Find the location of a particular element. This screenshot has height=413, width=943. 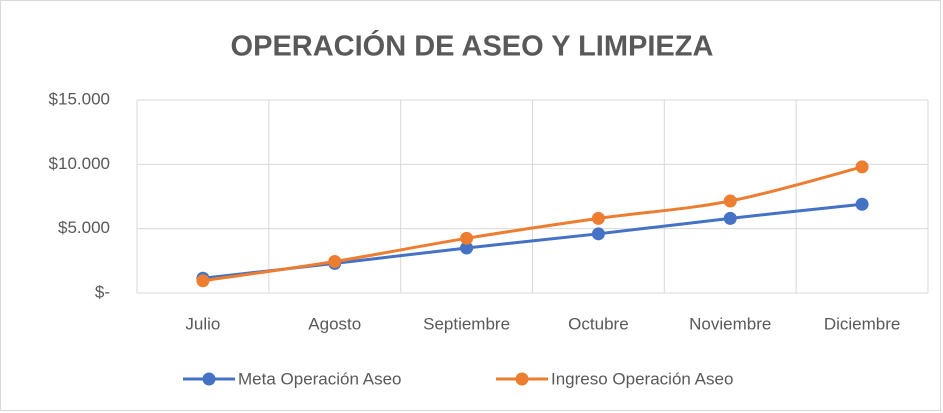

x-tick-label: Septiembre is located at coordinates (466, 323).